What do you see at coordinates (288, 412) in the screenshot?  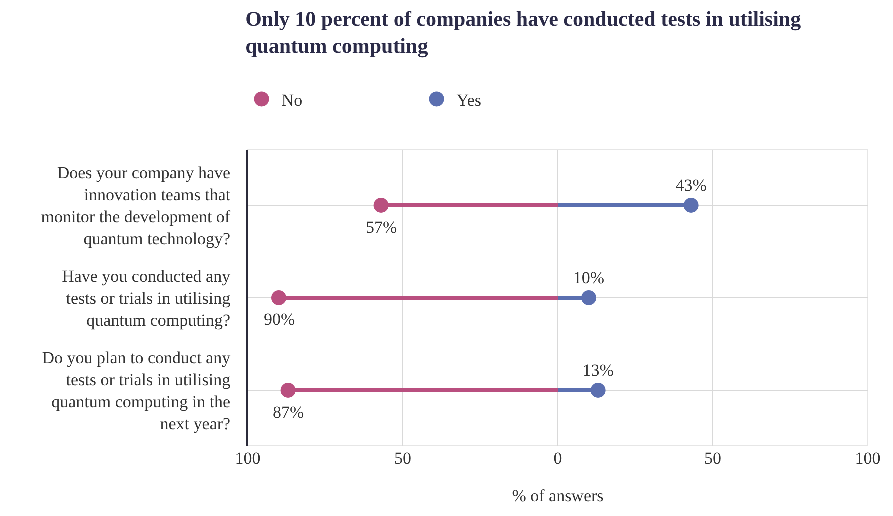 I see `annotation: 87%` at bounding box center [288, 412].